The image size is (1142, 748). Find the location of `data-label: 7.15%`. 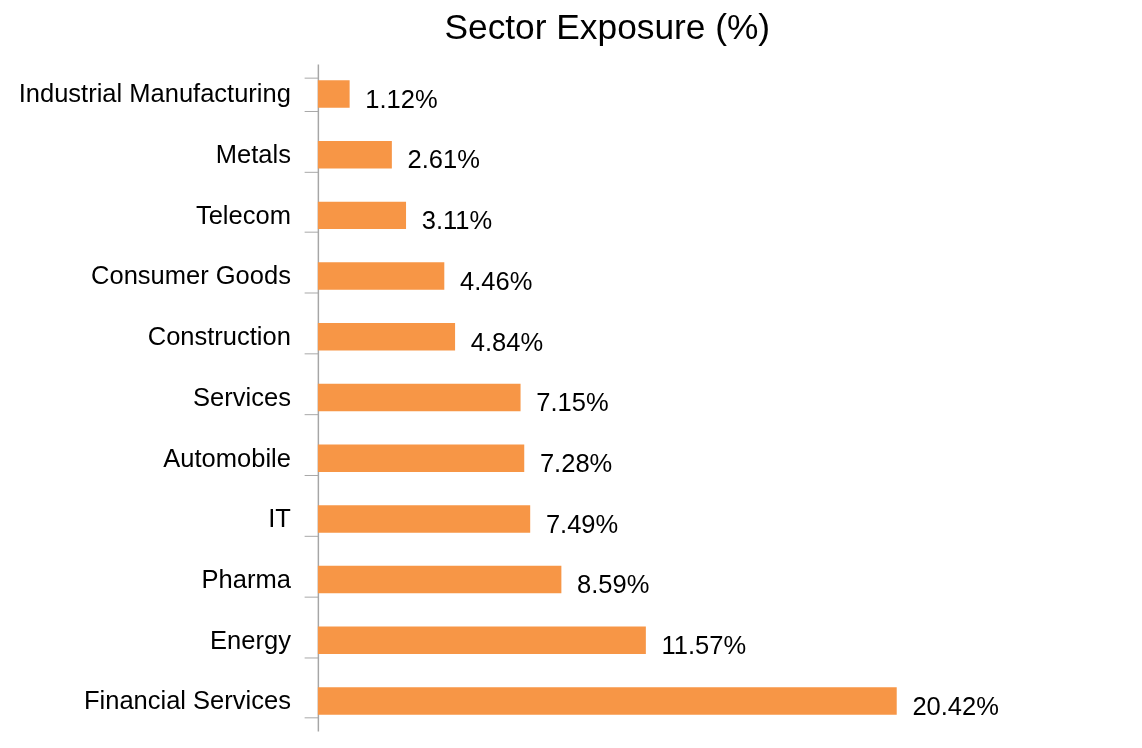

data-label: 7.15% is located at coordinates (572, 402).